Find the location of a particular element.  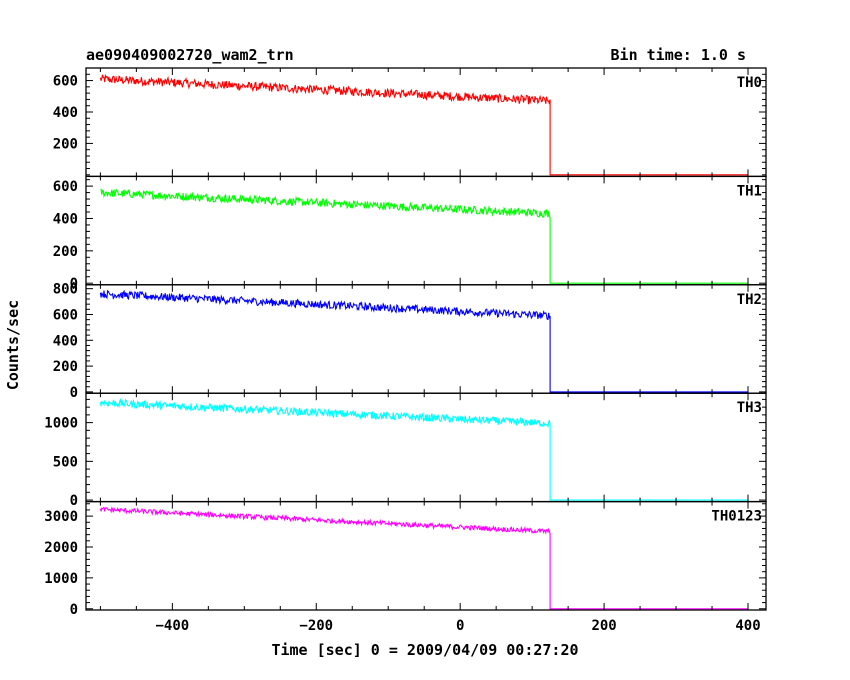

channel-label: TH3 is located at coordinates (749, 408).